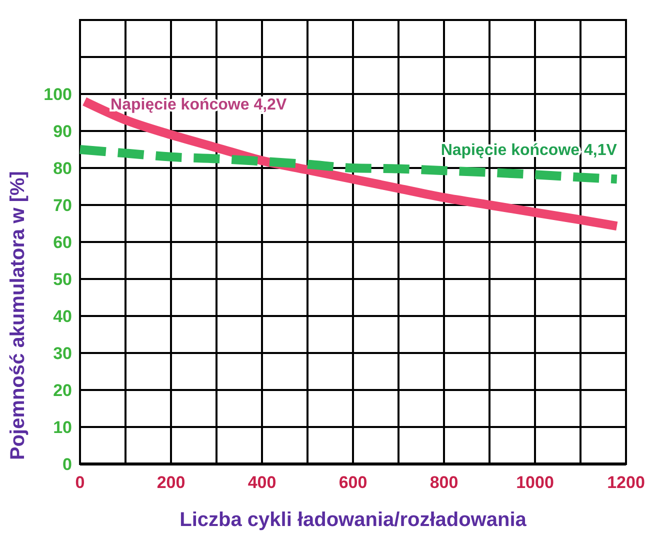  I want to click on x-tick-label: 0, so click(80, 482).